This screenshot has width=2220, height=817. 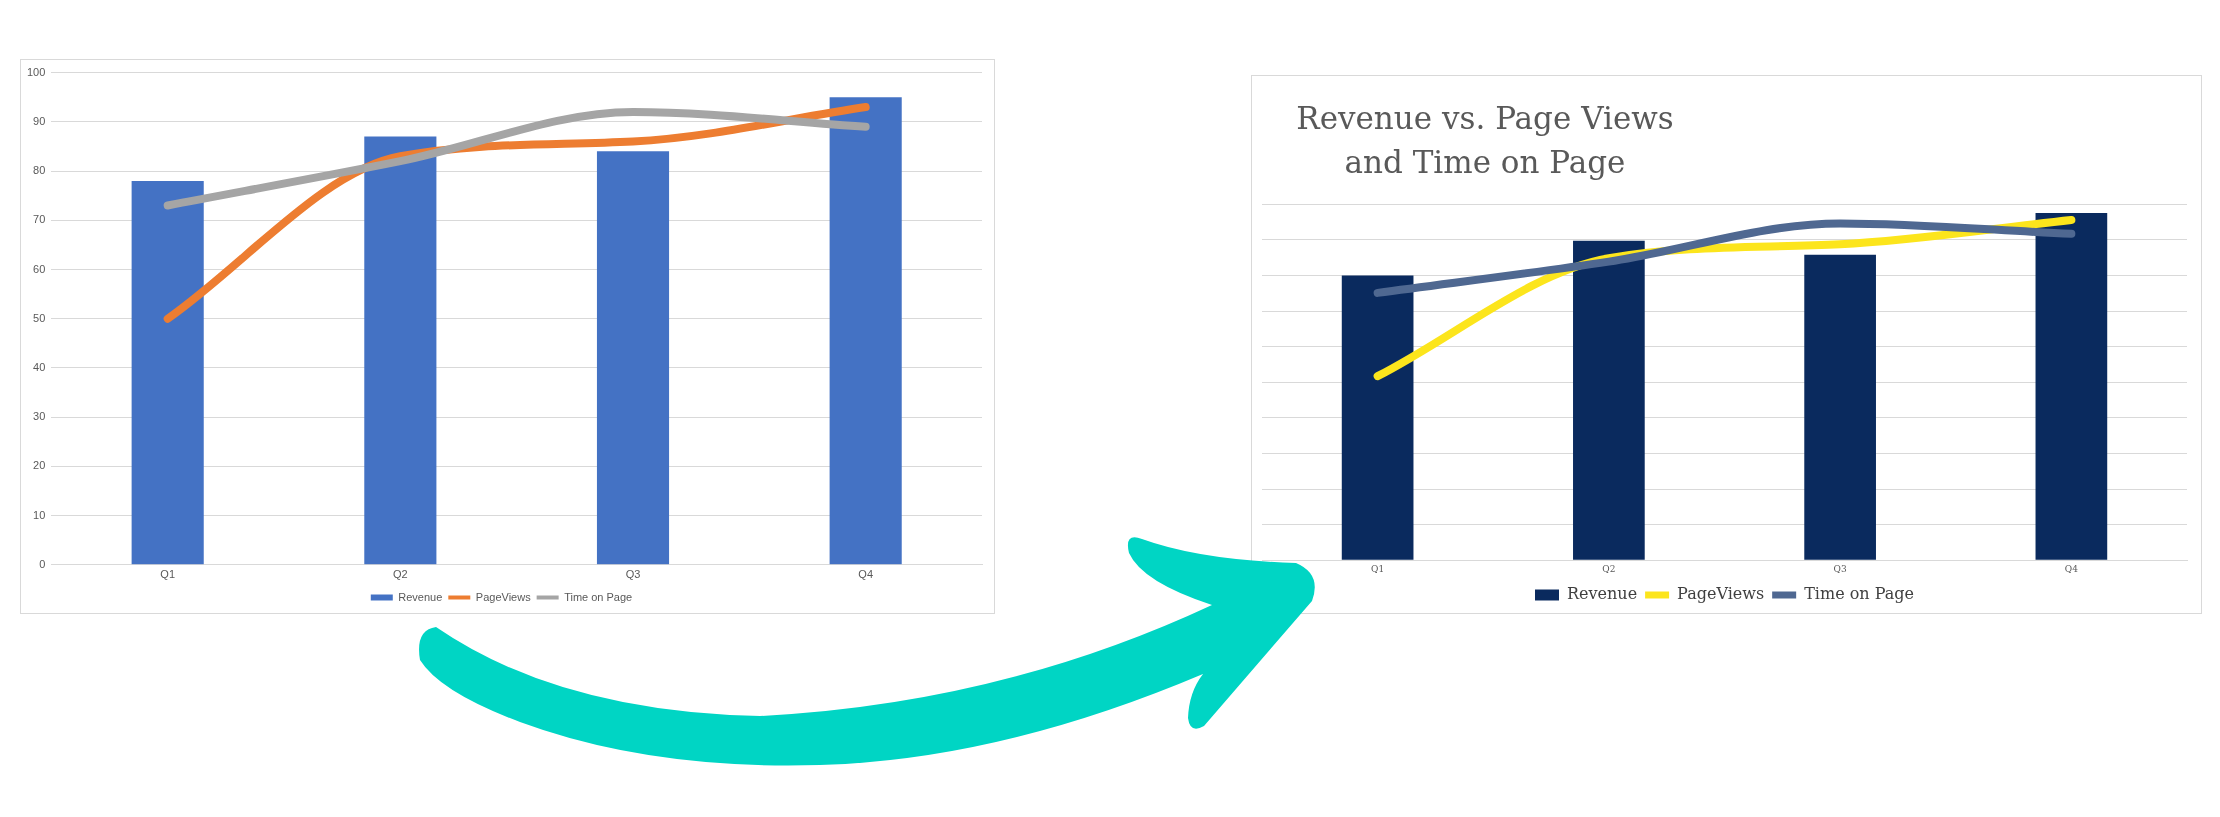 What do you see at coordinates (39, 465) in the screenshot?
I see `y-tick-label: 20` at bounding box center [39, 465].